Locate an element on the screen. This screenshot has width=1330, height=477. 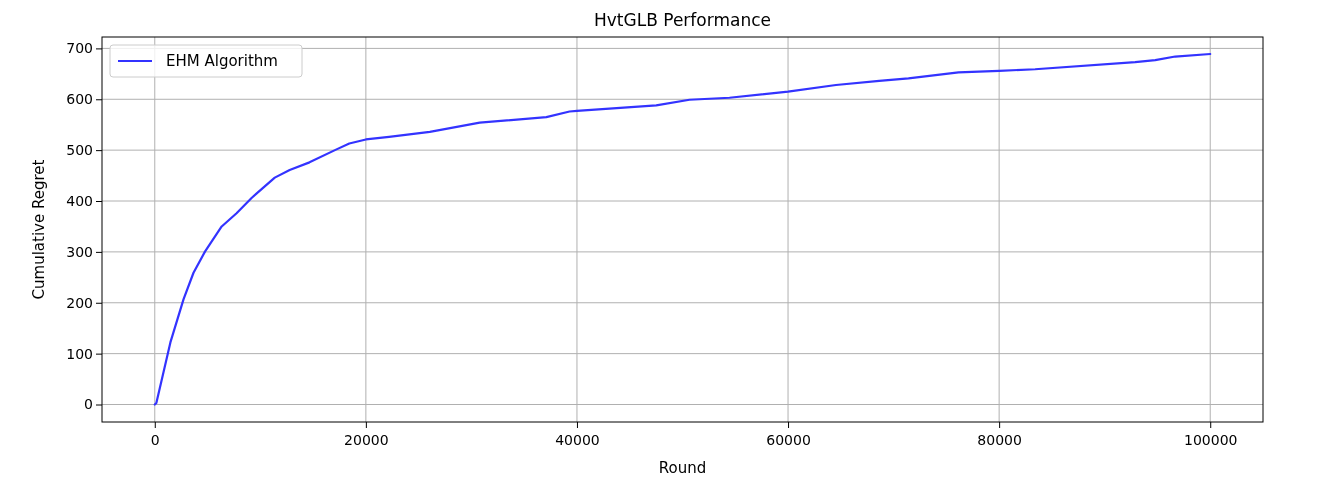
y-tick-label: 400 is located at coordinates (79, 200).